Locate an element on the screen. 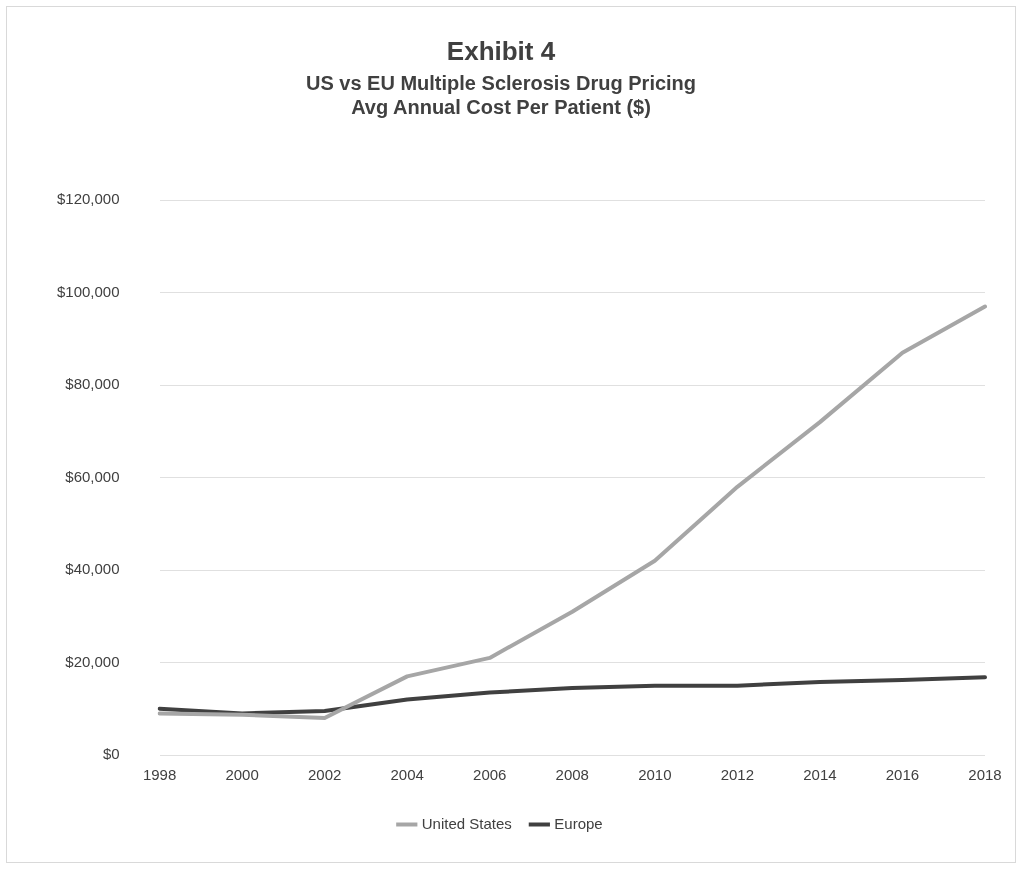  x-tick-label: 2010 is located at coordinates (655, 775).